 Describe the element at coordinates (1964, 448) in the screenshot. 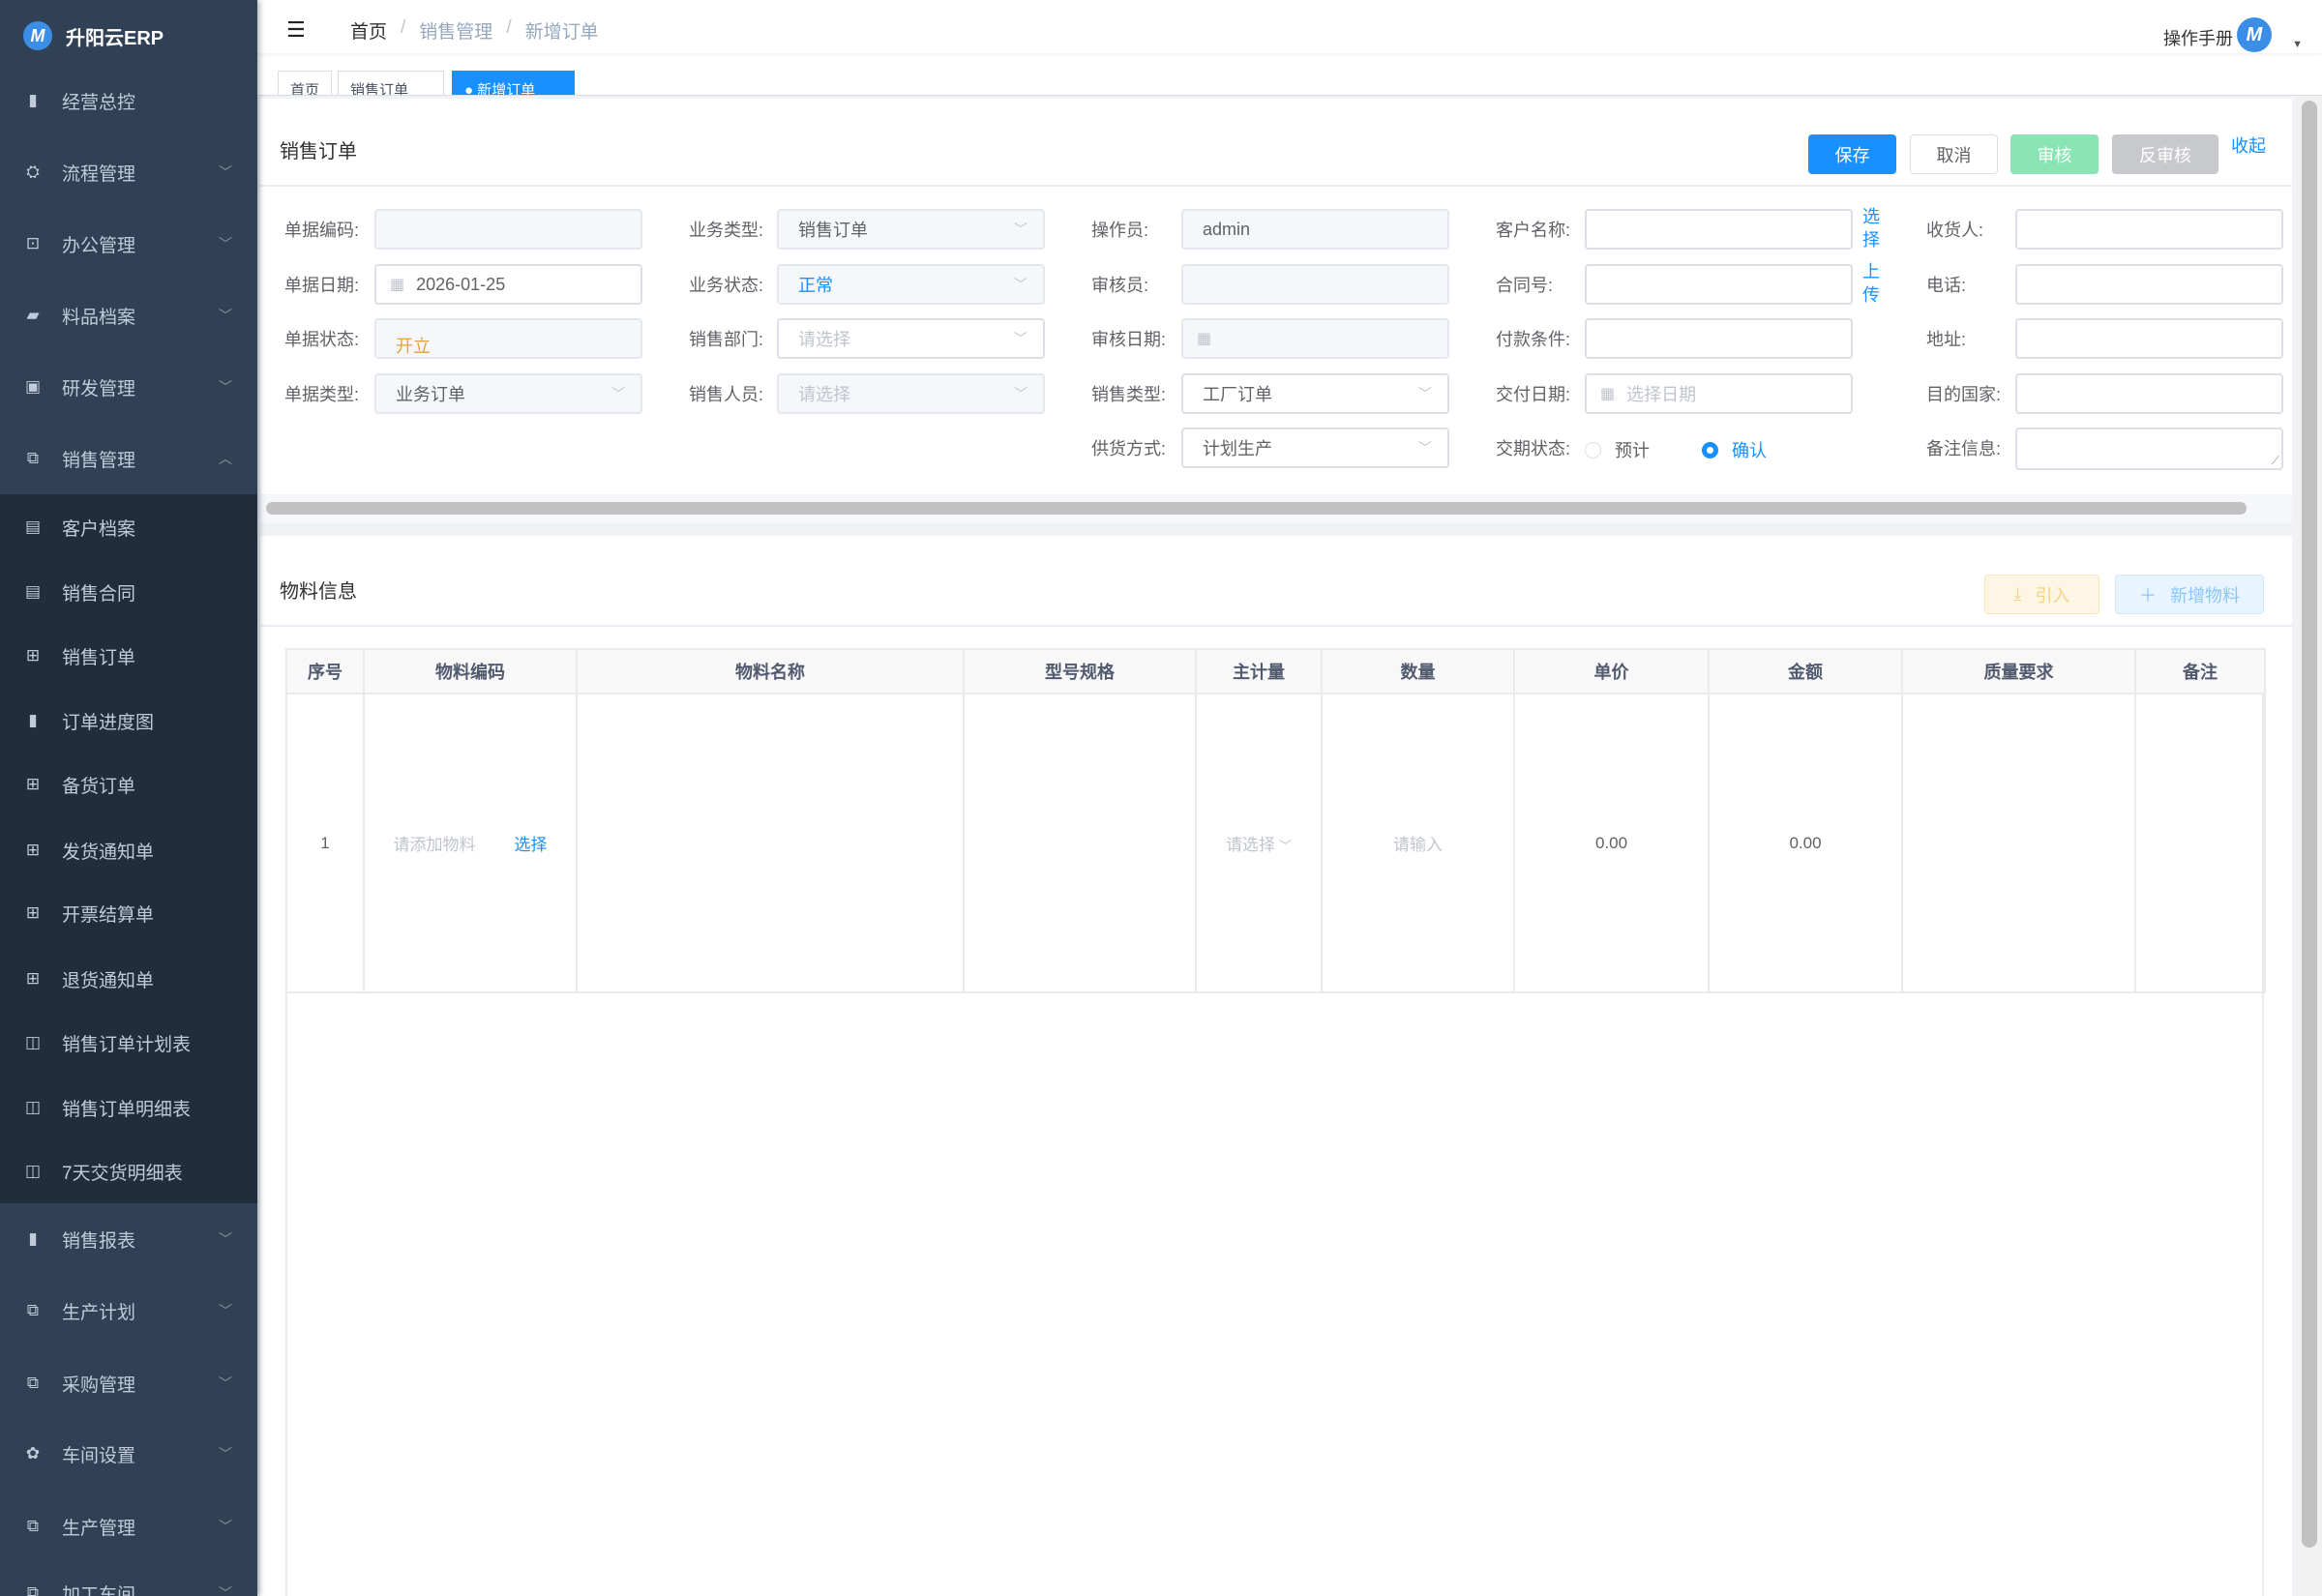

I see `field-label: 备注信息:` at that location.